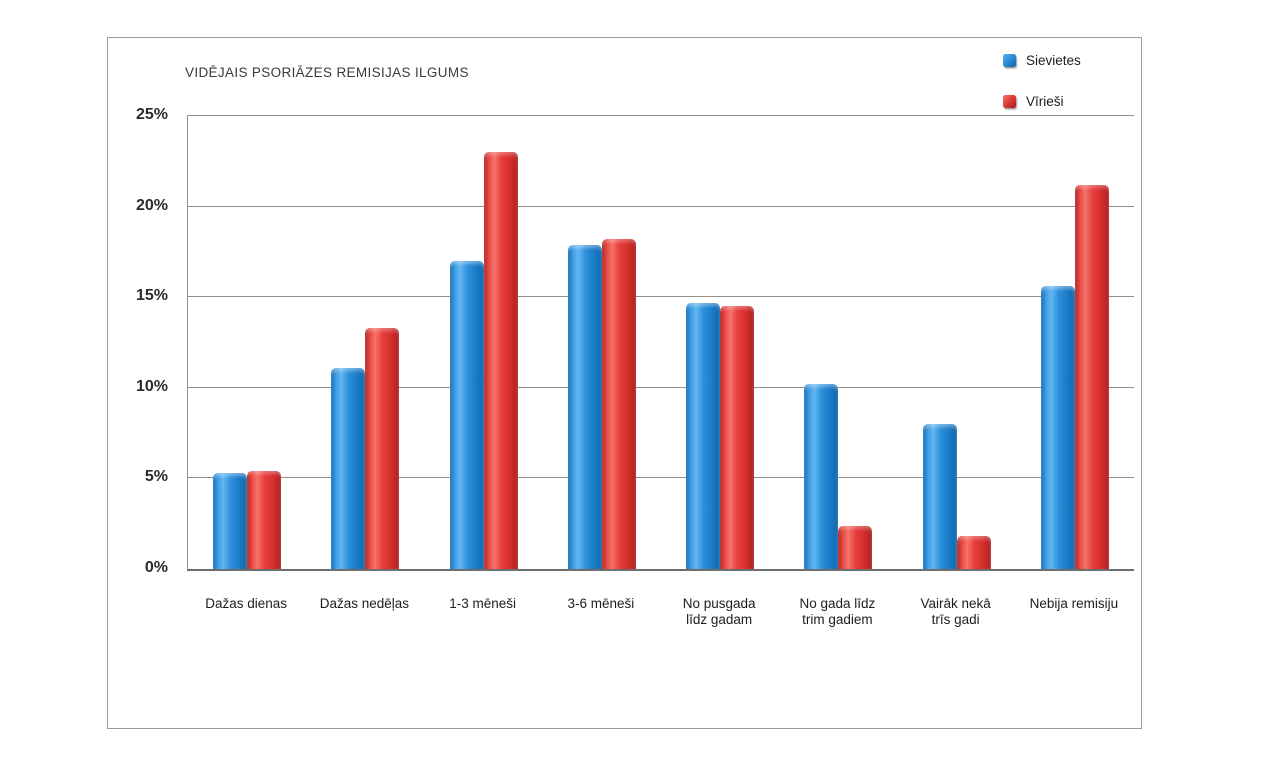 Image resolution: width=1280 pixels, height=772 pixels. Describe the element at coordinates (661, 297) in the screenshot. I see `gridline-15%` at that location.